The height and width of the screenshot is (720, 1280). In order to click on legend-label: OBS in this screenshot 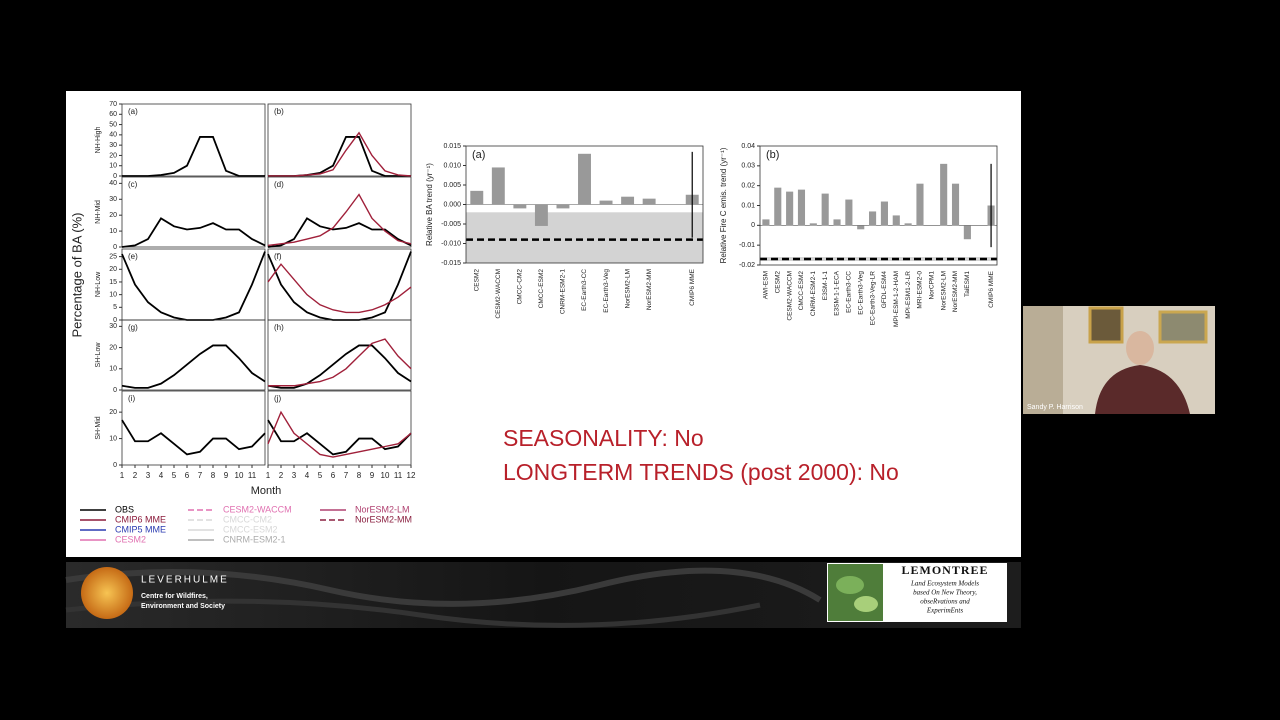, I will do `click(124, 509)`.